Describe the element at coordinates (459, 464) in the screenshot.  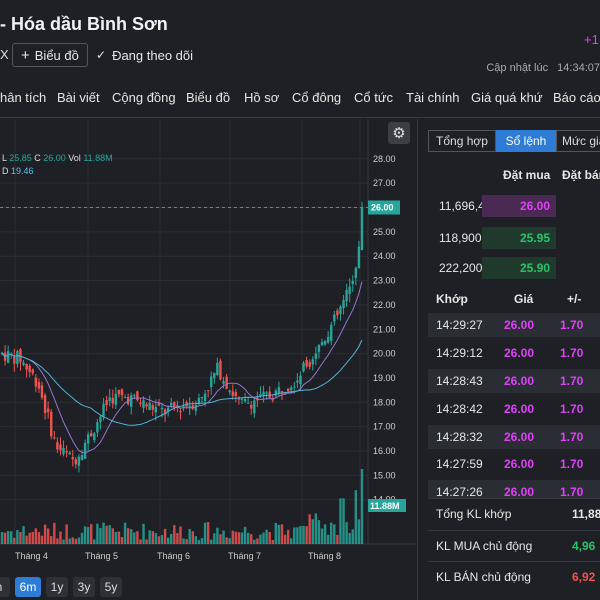
I see `match-time: 14:27:59` at that location.